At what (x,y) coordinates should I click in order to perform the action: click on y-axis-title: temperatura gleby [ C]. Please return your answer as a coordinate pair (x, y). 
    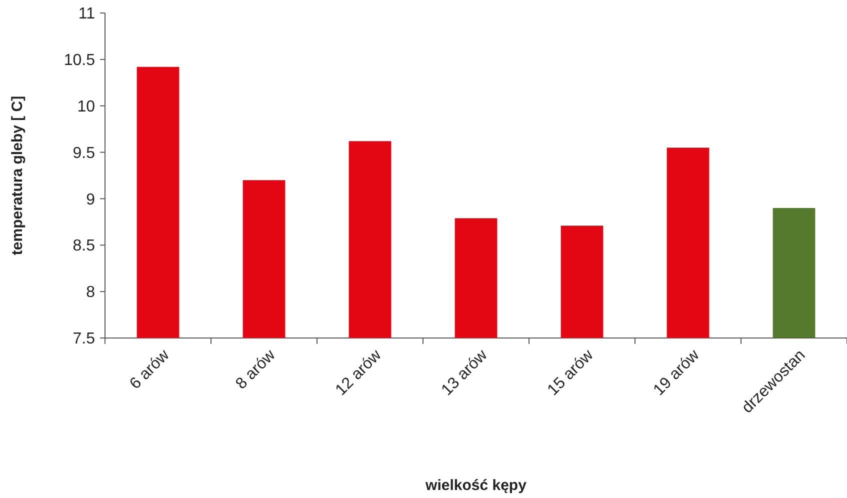
    Looking at the image, I should click on (17, 176).